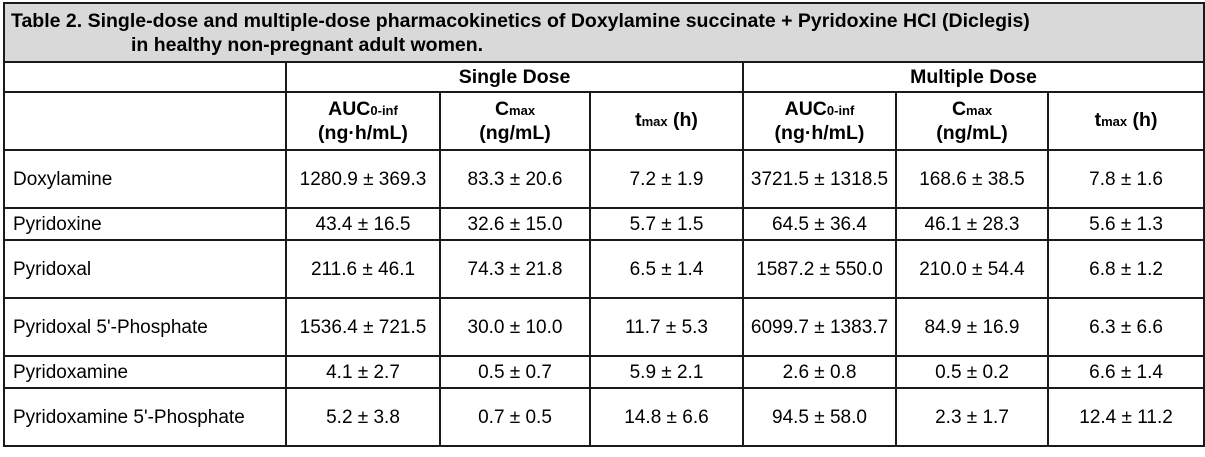 The height and width of the screenshot is (457, 1205). I want to click on group-header-single-dose: Single Dose, so click(514, 77).